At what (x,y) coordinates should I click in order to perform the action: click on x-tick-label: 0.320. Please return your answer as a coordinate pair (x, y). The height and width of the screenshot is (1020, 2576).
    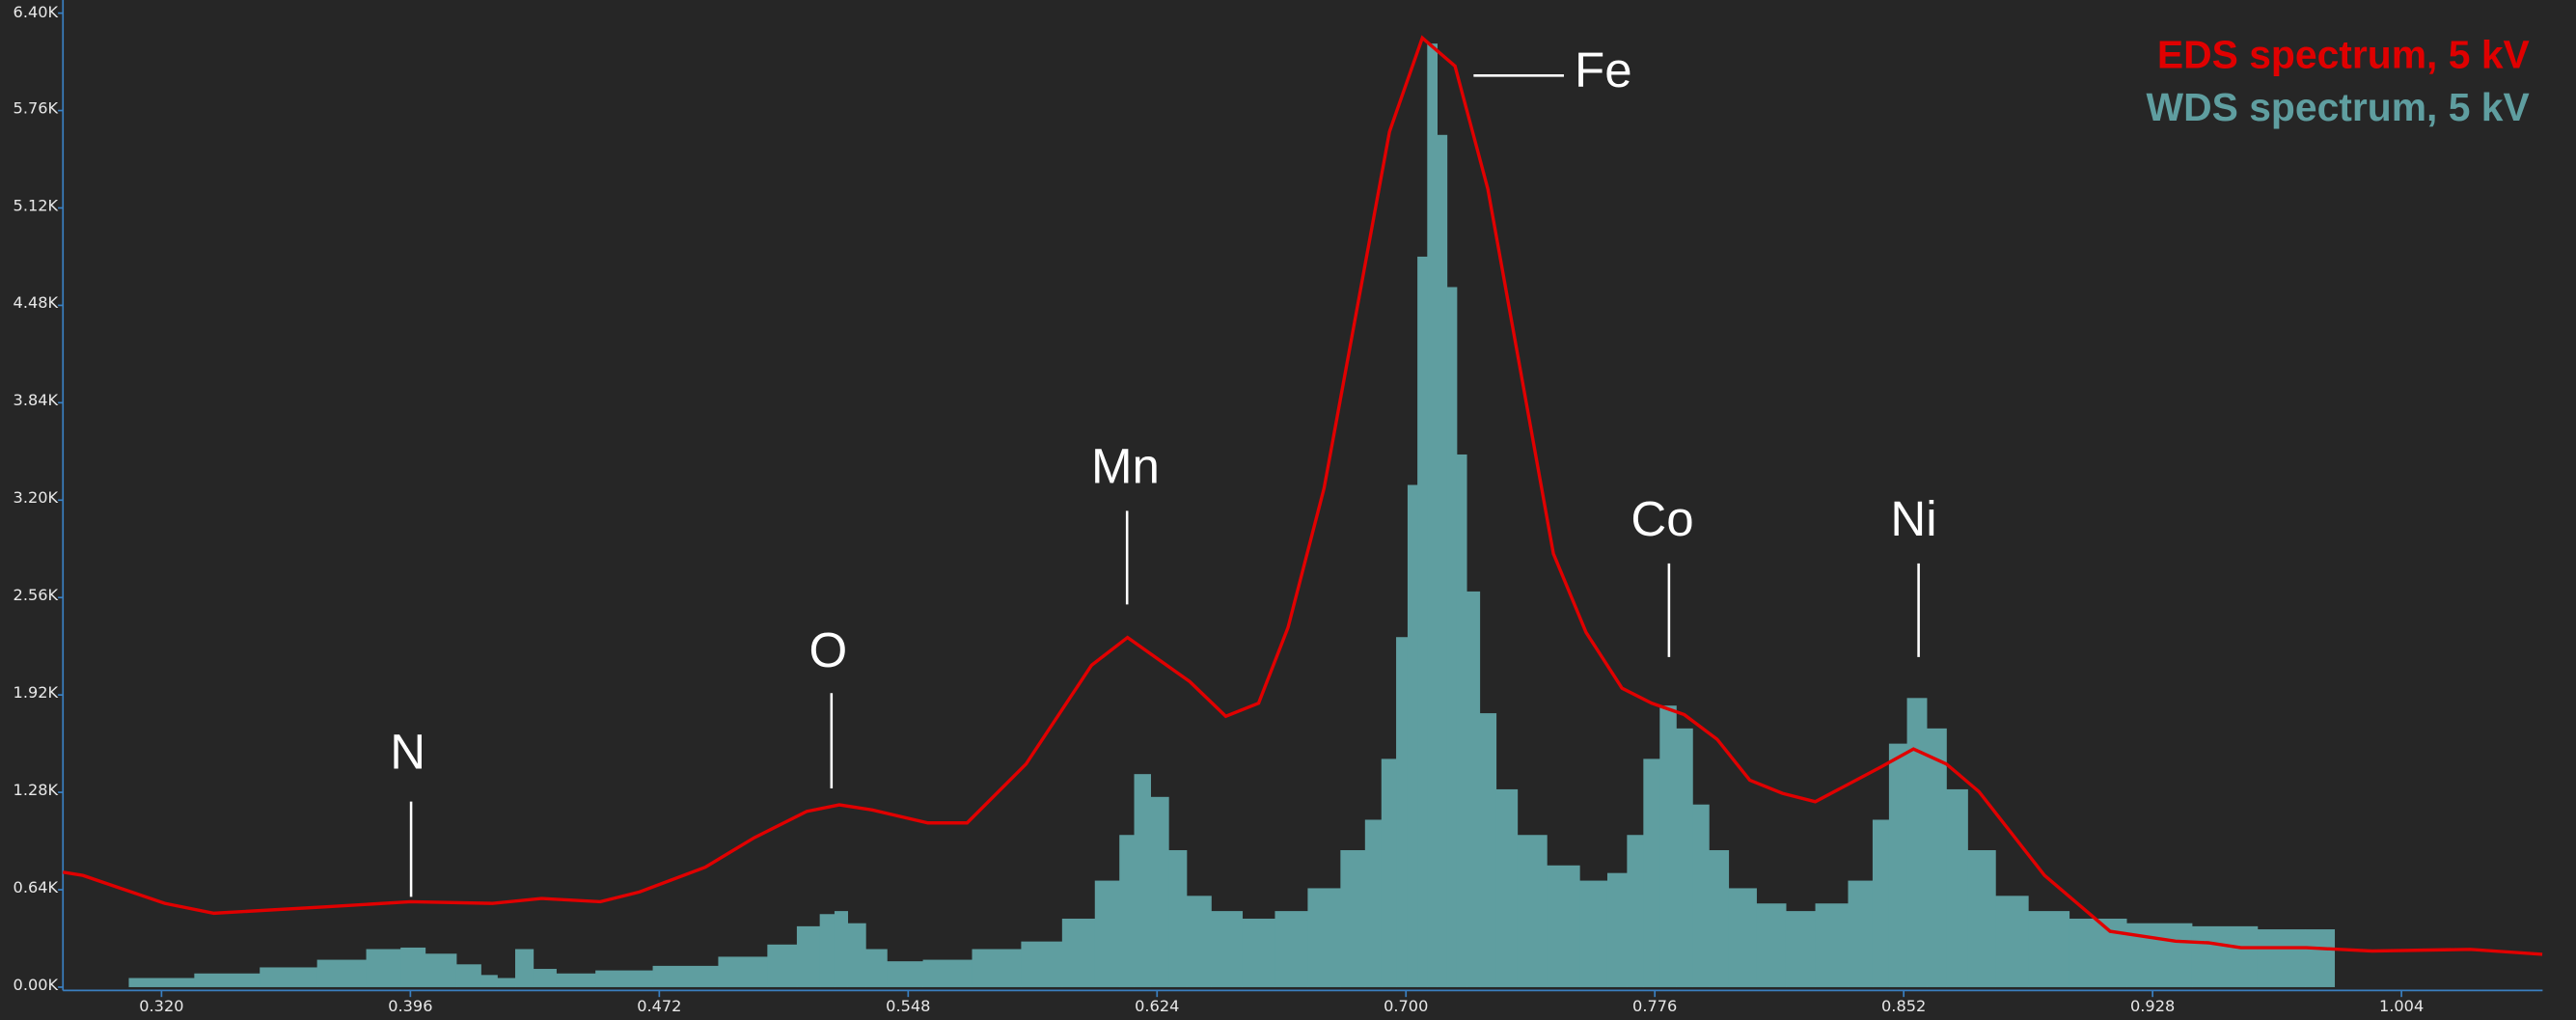
    Looking at the image, I should click on (161, 1006).